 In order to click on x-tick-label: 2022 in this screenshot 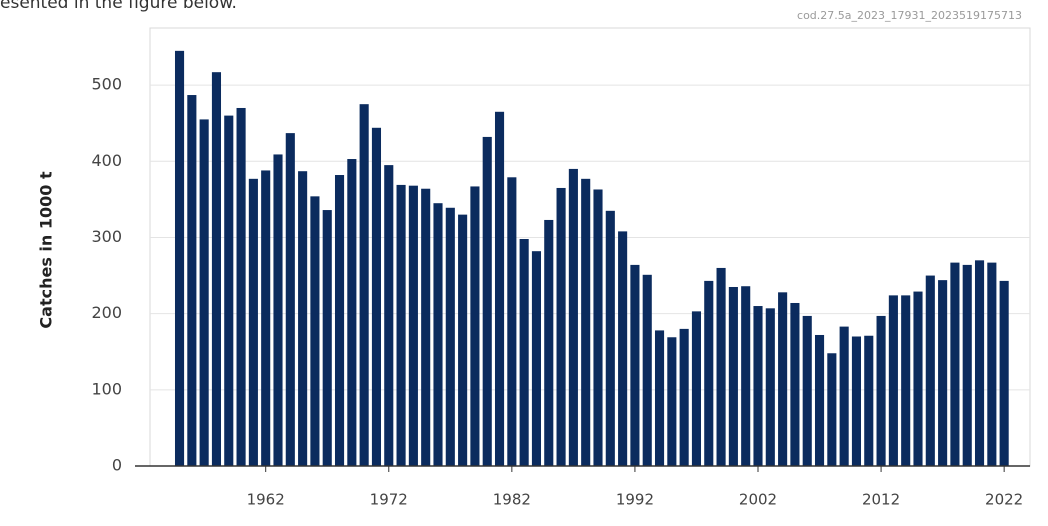, I will do `click(1004, 500)`.